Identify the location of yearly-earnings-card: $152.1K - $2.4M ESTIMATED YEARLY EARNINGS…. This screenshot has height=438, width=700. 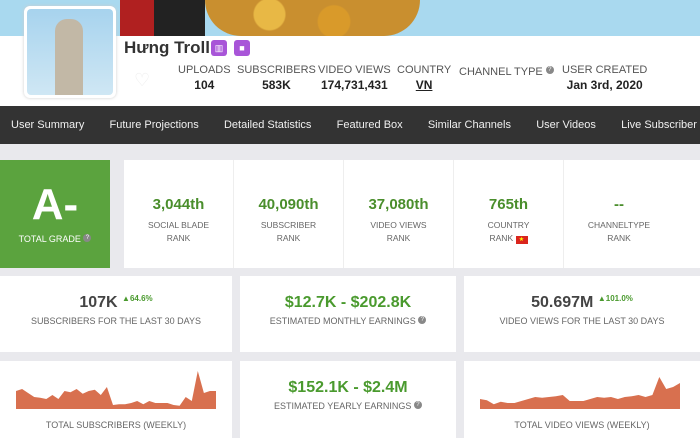
(348, 399).